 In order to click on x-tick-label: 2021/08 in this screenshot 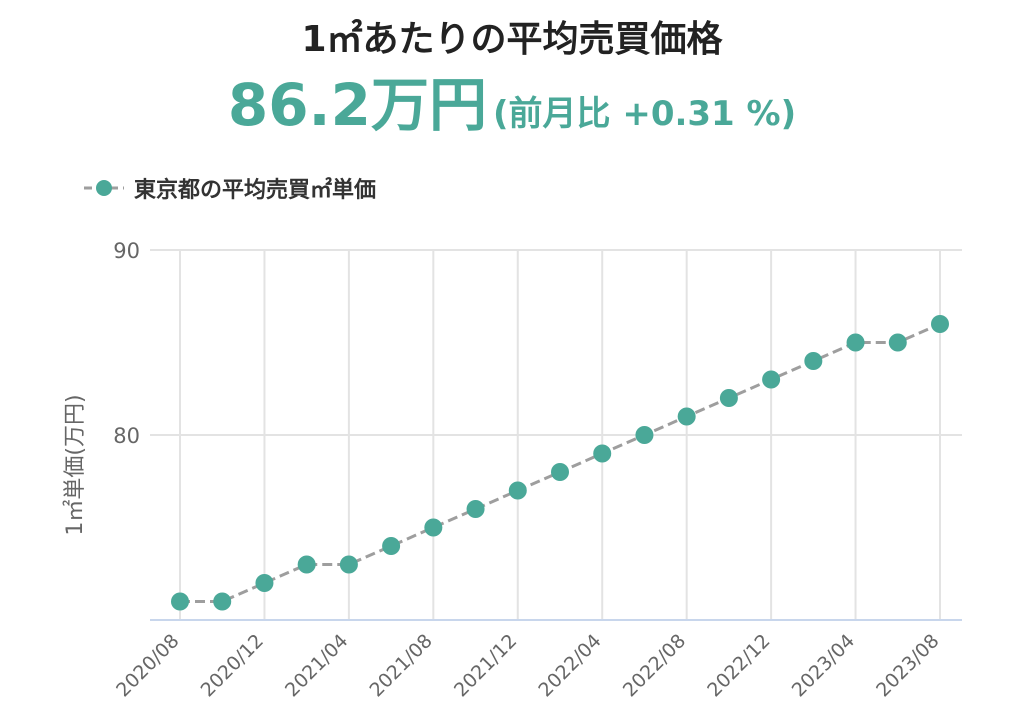, I will do `click(400, 665)`.